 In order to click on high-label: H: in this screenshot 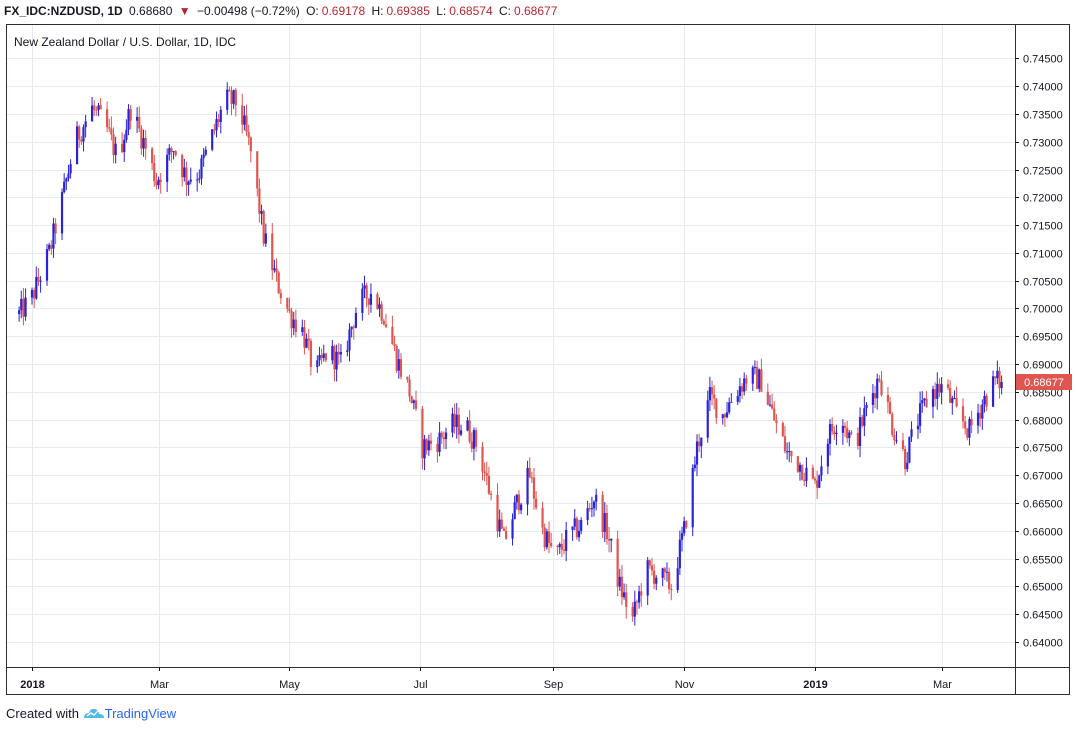, I will do `click(377, 11)`.